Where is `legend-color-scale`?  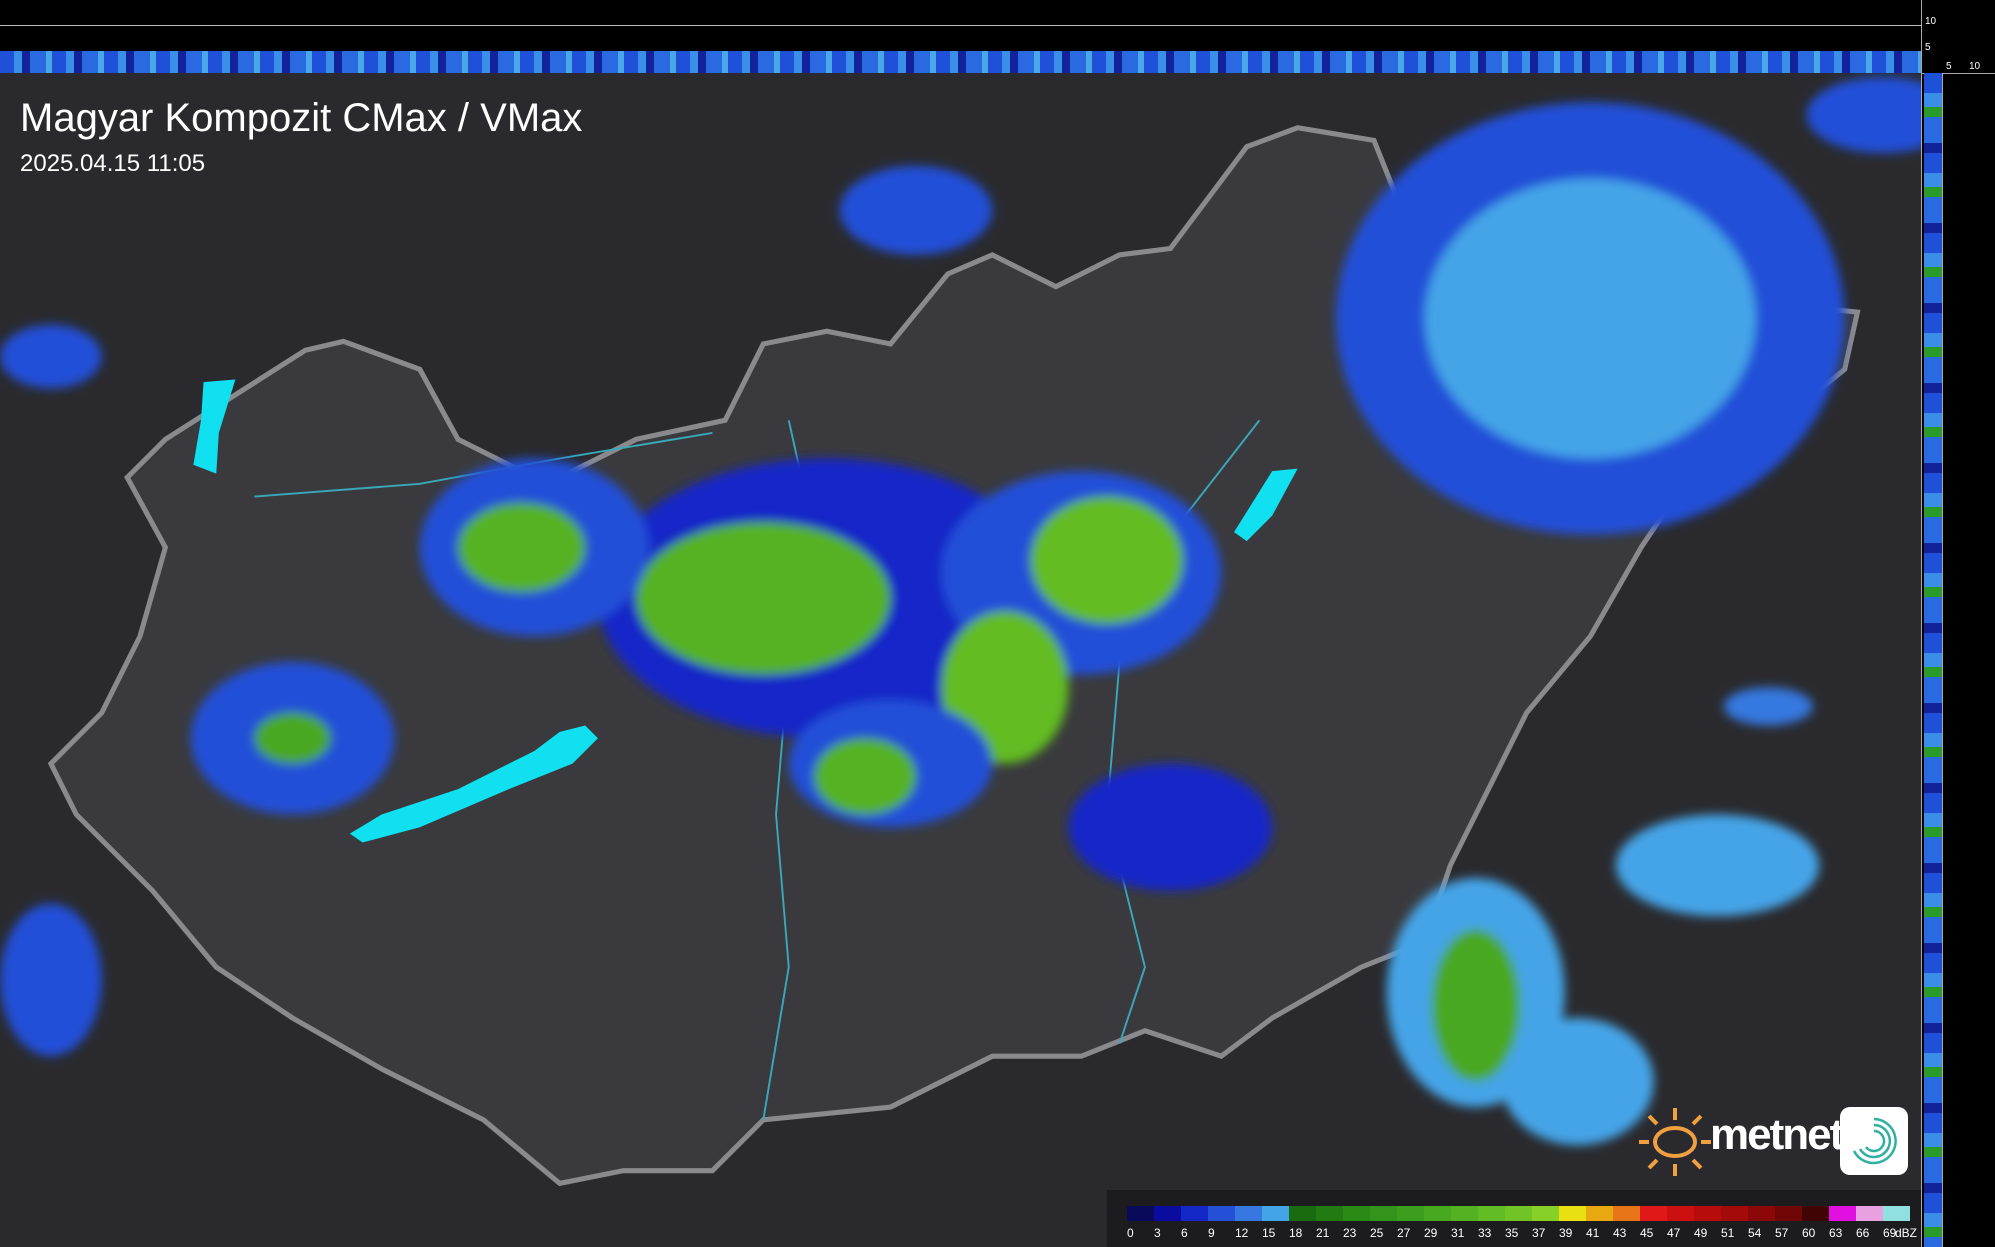
legend-color-scale is located at coordinates (1518, 1213).